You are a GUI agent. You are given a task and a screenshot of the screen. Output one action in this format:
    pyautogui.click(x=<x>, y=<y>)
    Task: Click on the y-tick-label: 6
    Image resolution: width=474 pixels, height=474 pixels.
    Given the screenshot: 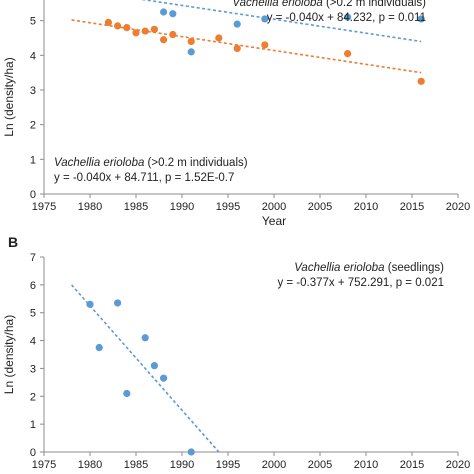 What is the action you would take?
    pyautogui.click(x=33, y=286)
    